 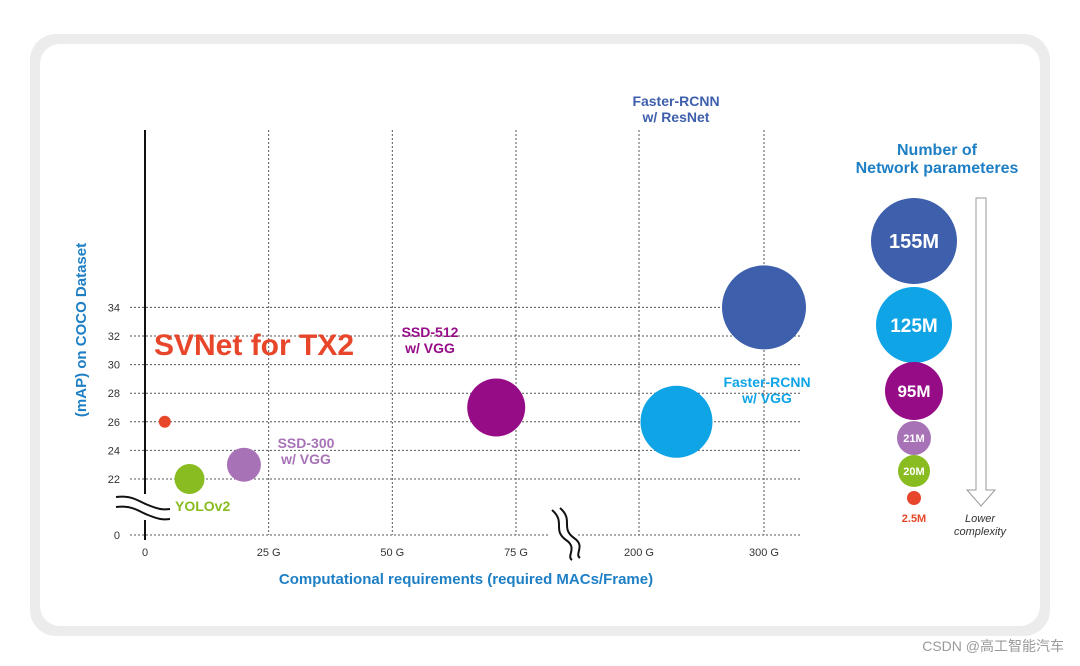 I want to click on y-tick-label: 32, so click(x=114, y=337).